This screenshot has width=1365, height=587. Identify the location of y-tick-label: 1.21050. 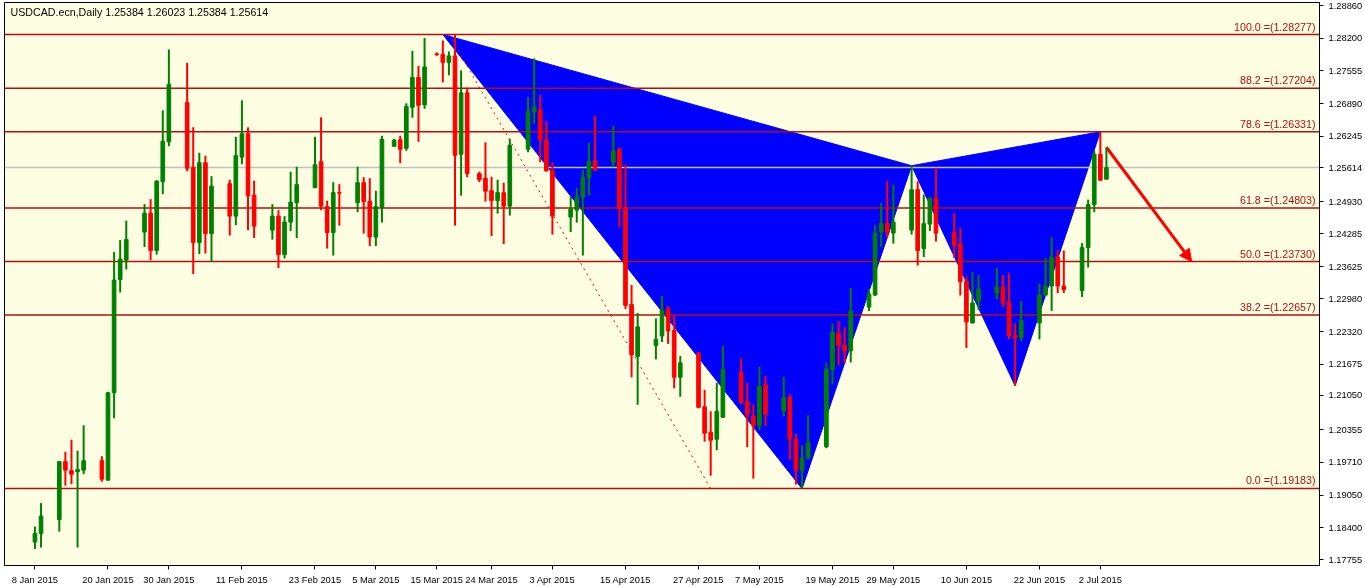
(1345, 395).